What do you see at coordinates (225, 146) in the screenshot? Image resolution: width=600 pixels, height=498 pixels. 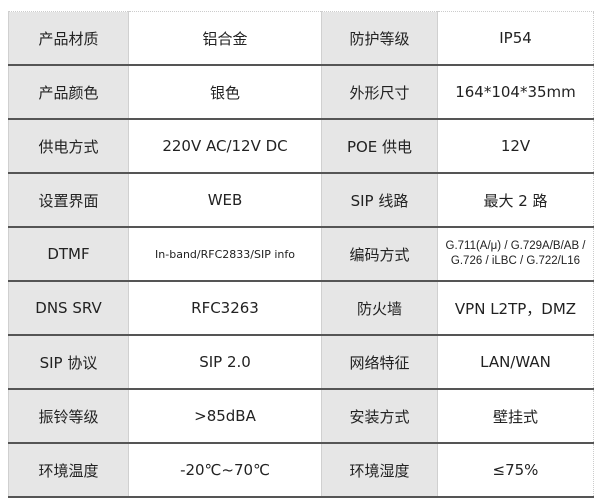 I see `spec-value: 220V AC/12V DC` at bounding box center [225, 146].